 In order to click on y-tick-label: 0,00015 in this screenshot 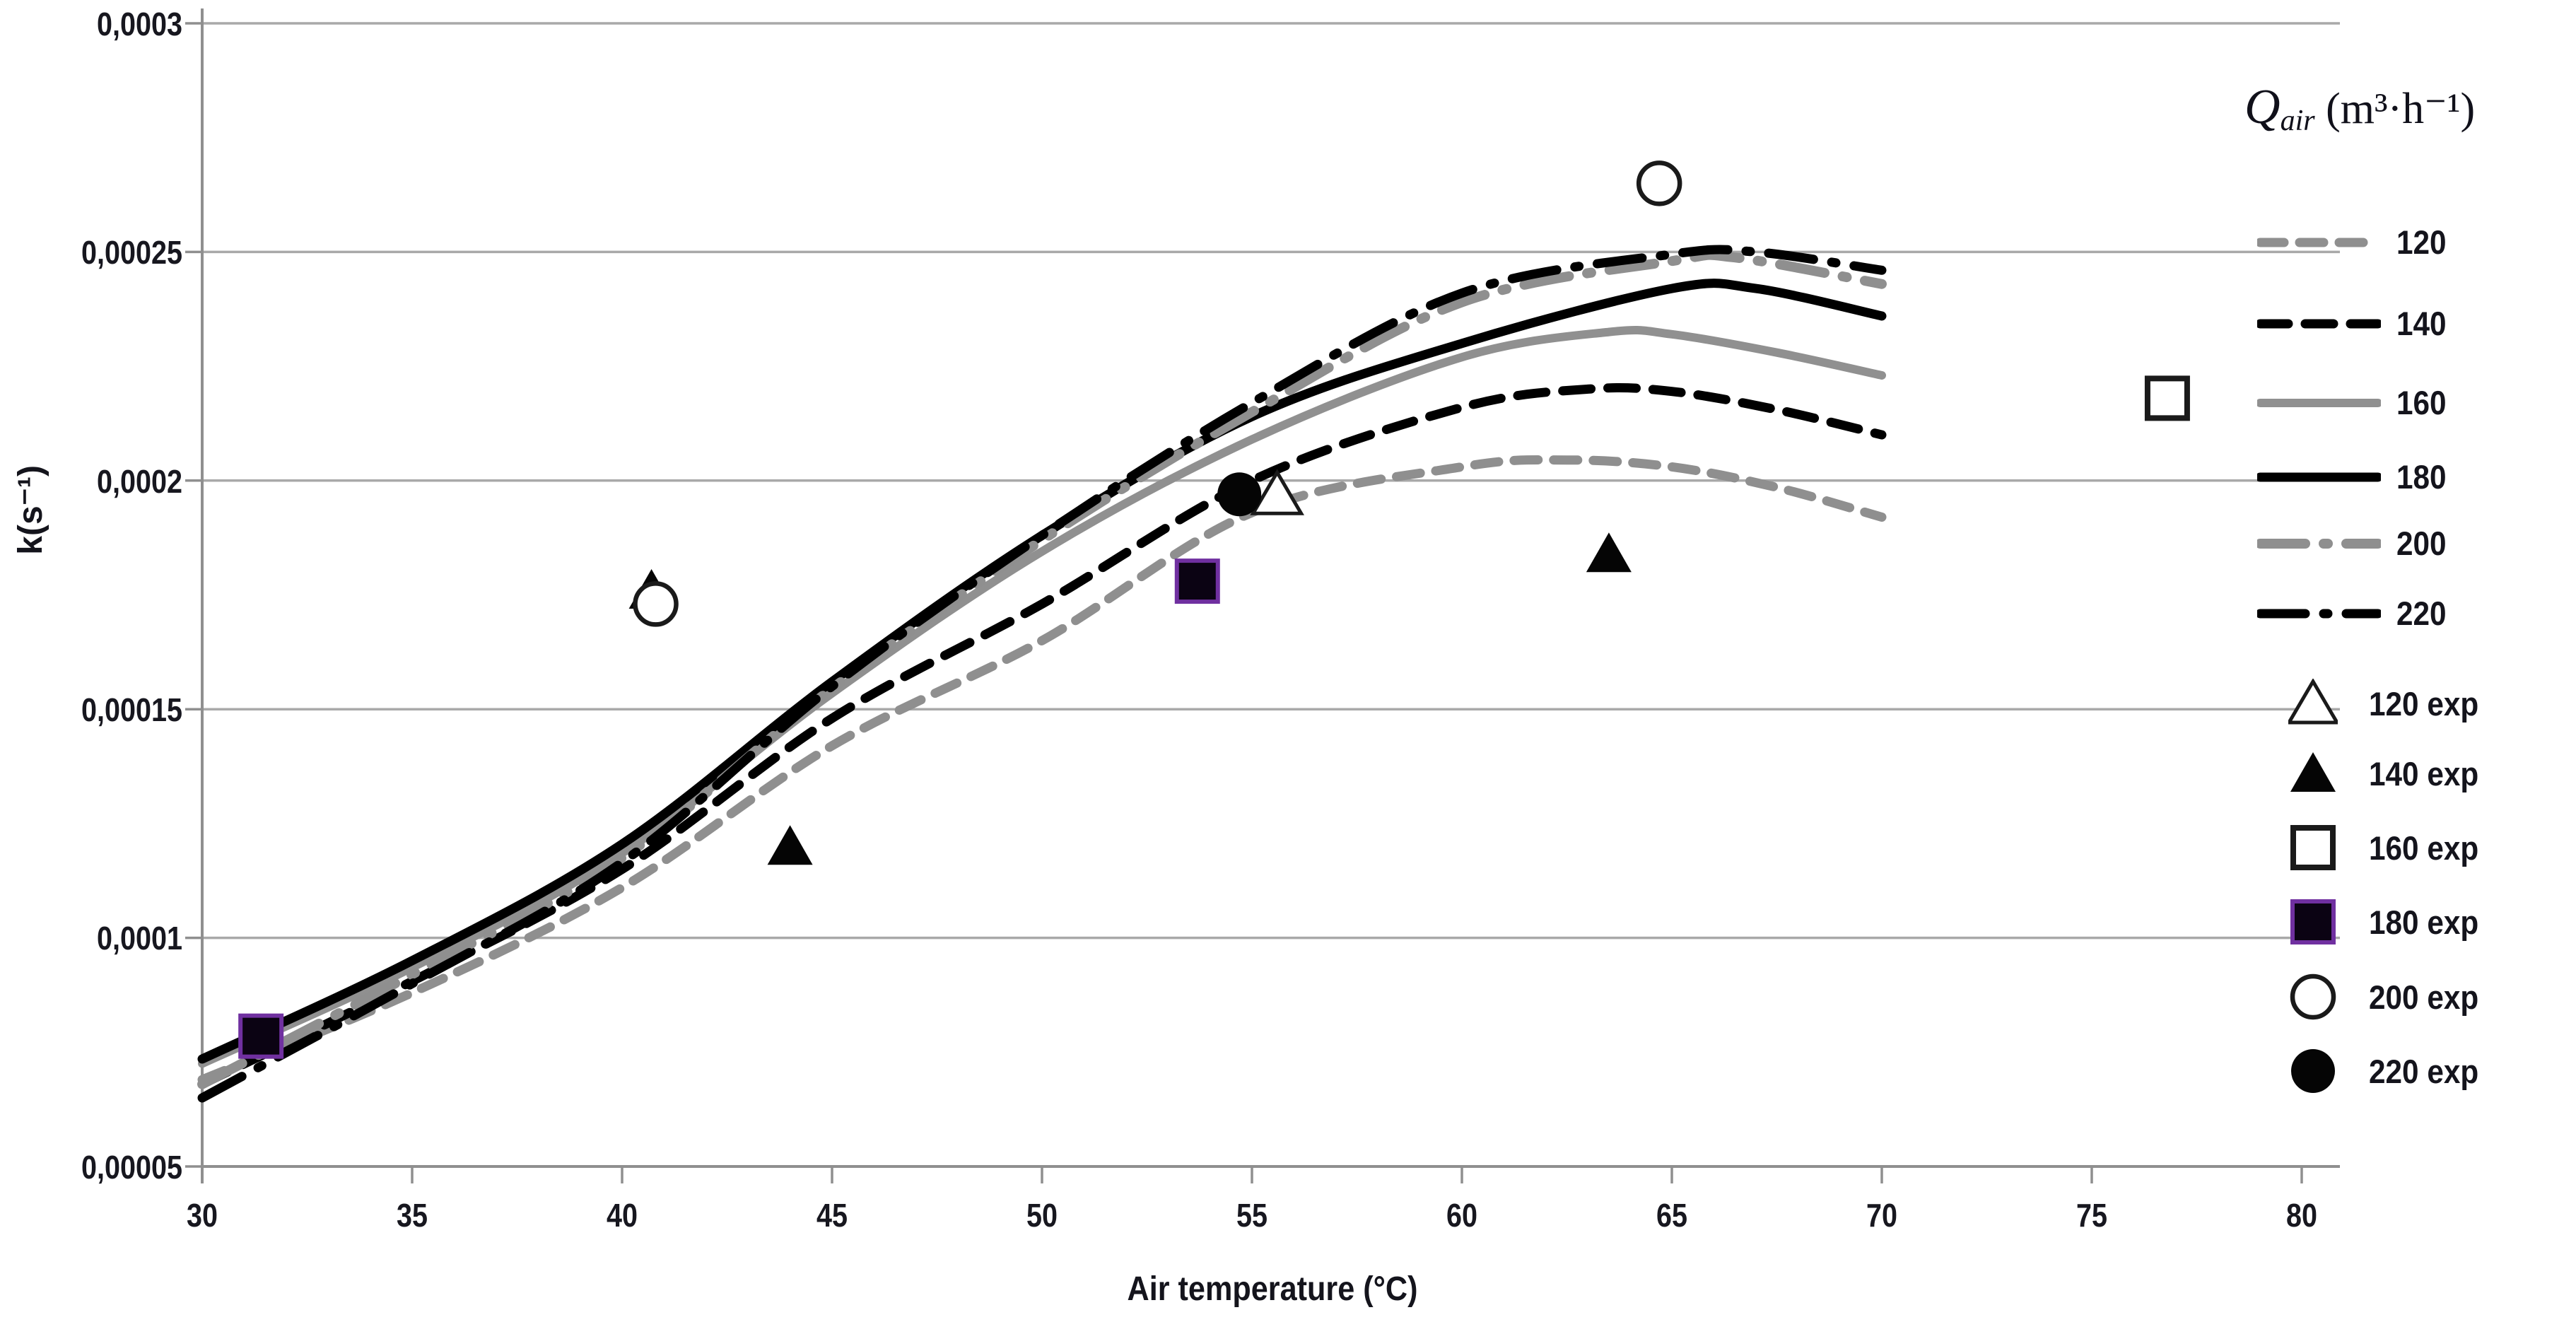, I will do `click(132, 709)`.